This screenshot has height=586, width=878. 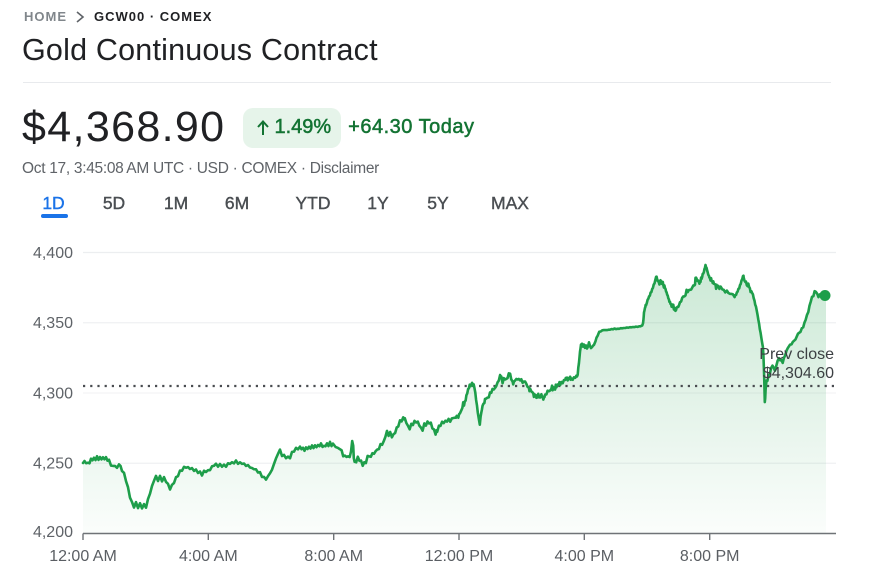 I want to click on svg-text: Prev close, so click(x=796, y=354).